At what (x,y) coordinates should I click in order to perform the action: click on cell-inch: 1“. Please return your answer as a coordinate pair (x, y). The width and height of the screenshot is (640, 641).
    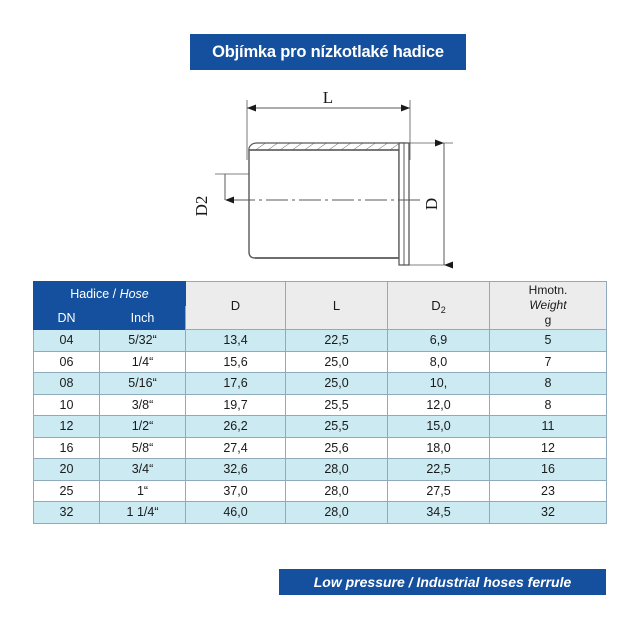
    Looking at the image, I should click on (142, 490).